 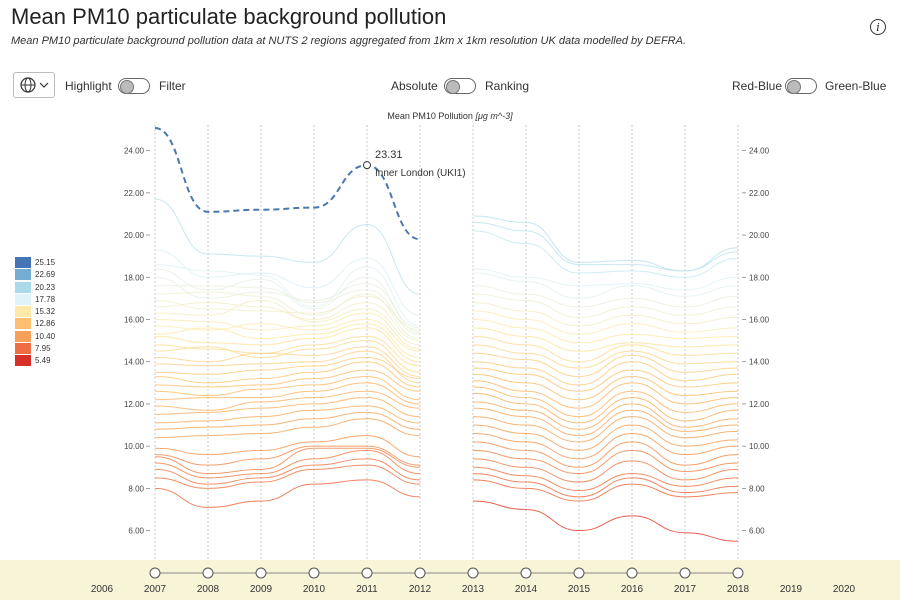 What do you see at coordinates (856, 86) in the screenshot?
I see `greenblue-label: Green-Blue` at bounding box center [856, 86].